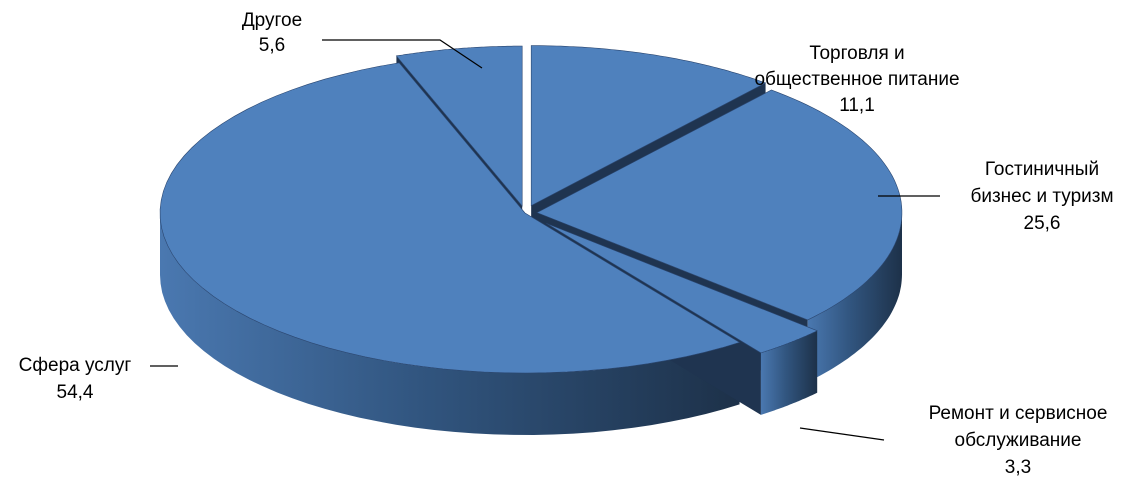 This screenshot has width=1142, height=488. What do you see at coordinates (1018, 467) in the screenshot?
I see `slice-label-repair-value: 3,3` at bounding box center [1018, 467].